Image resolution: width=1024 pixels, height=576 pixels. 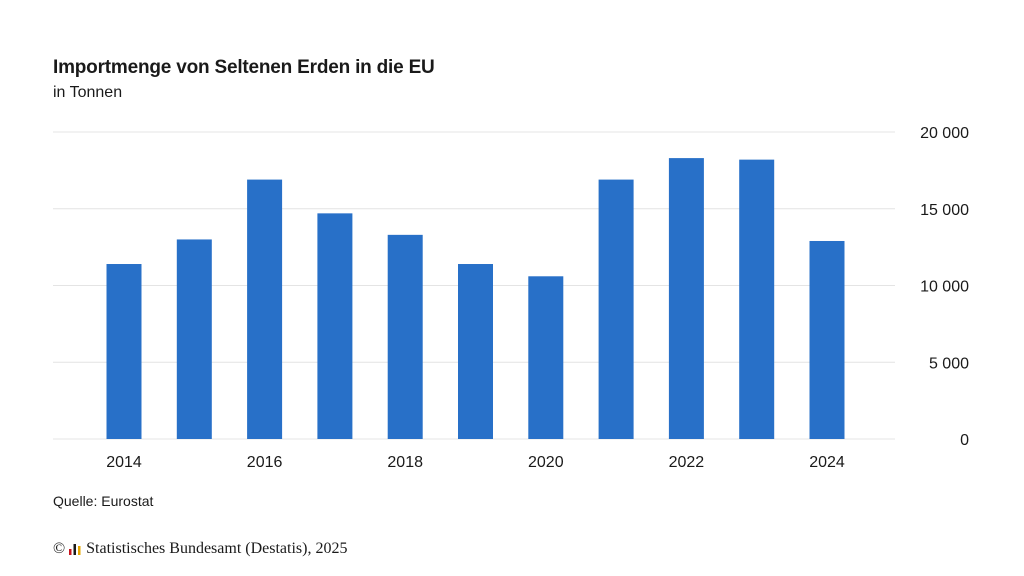 I want to click on x-tick-label: 2022, so click(x=687, y=462).